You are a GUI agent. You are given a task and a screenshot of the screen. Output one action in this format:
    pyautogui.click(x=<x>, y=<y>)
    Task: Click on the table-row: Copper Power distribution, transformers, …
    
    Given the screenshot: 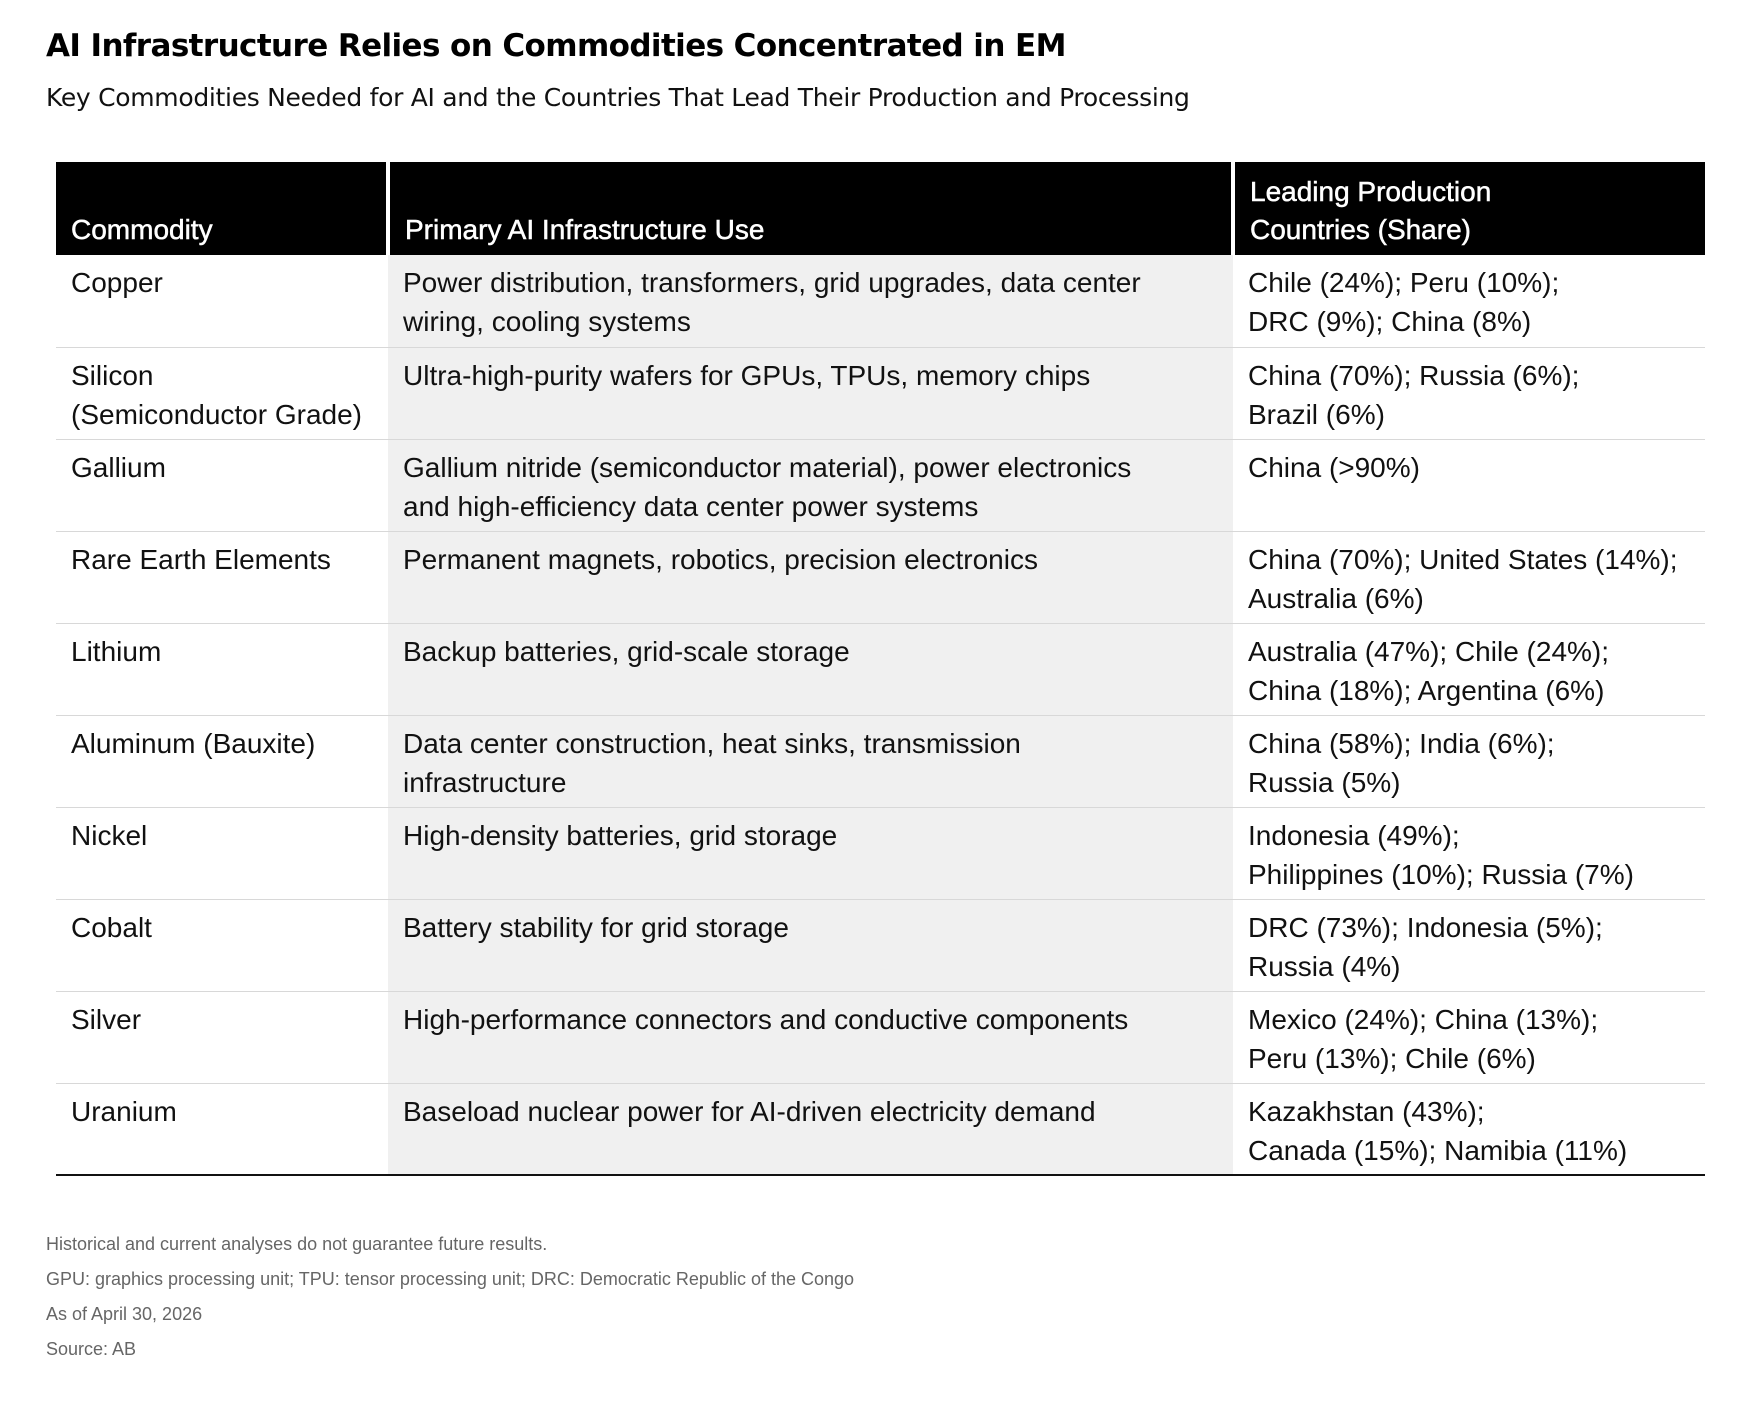 What is the action you would take?
    pyautogui.click(x=880, y=301)
    